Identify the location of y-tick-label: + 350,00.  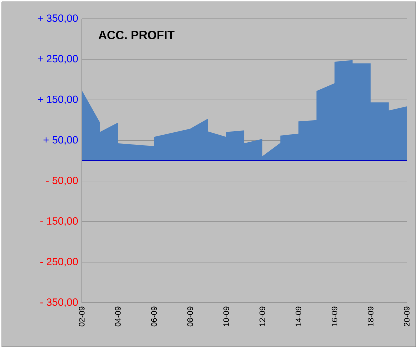
(58, 19).